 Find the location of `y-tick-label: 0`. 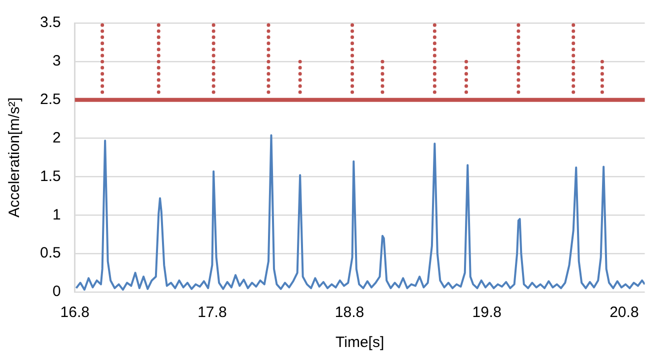

y-tick-label: 0 is located at coordinates (56, 291).